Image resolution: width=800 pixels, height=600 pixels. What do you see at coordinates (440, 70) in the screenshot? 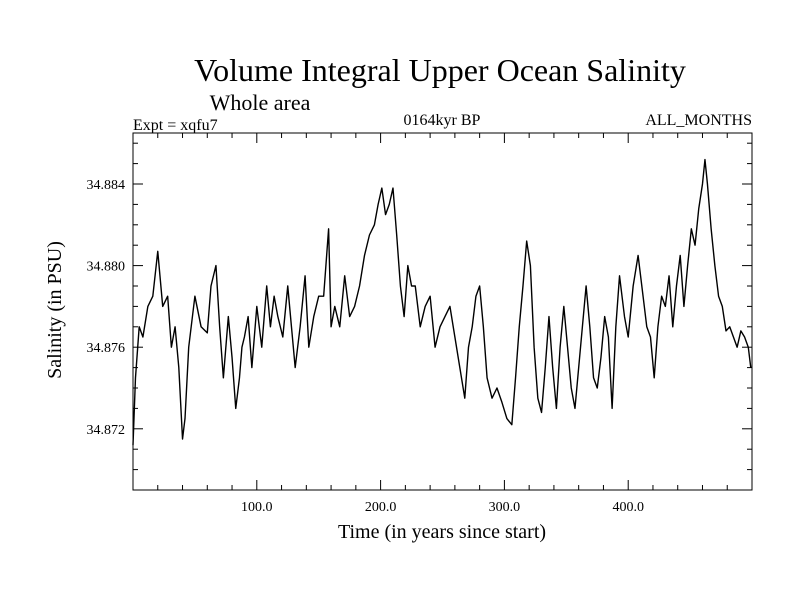
I see `chart-title: Volume Integral Upper Ocean Salinity` at bounding box center [440, 70].